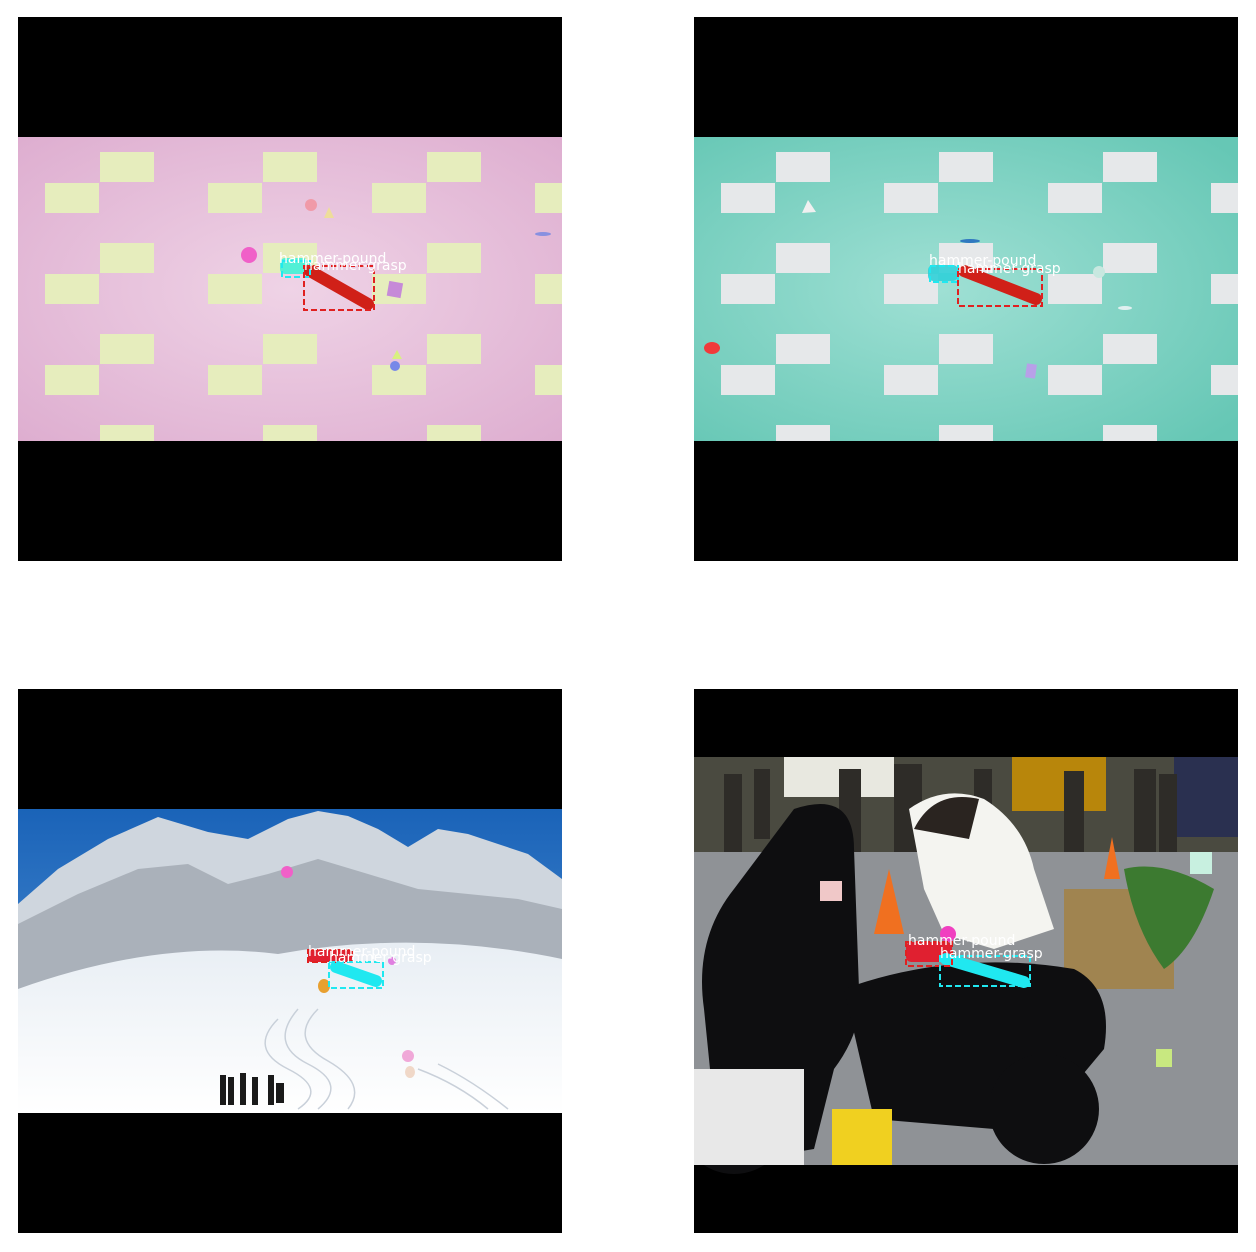 The image size is (1256, 1252). Describe the element at coordinates (950, 814) in the screenshot. I see `crowd` at that location.